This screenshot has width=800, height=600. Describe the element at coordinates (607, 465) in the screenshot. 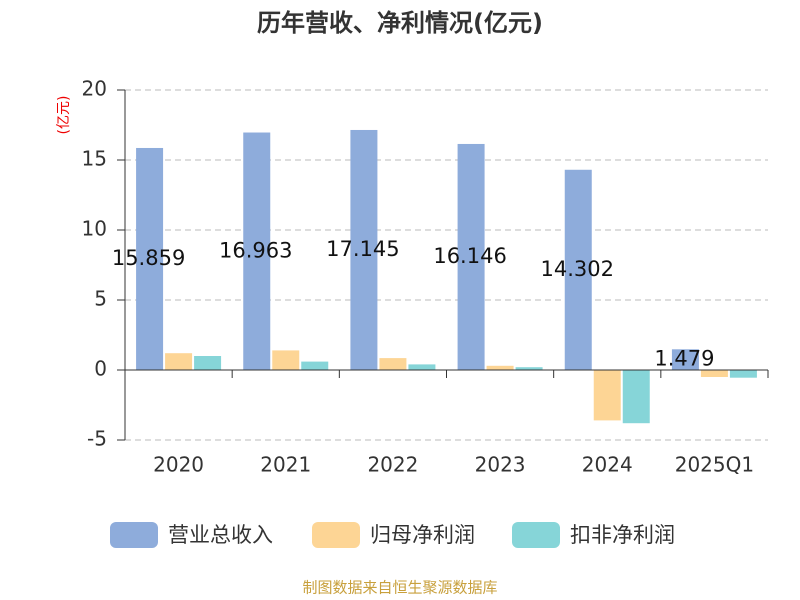

I see `x-tick-label: 2024` at that location.